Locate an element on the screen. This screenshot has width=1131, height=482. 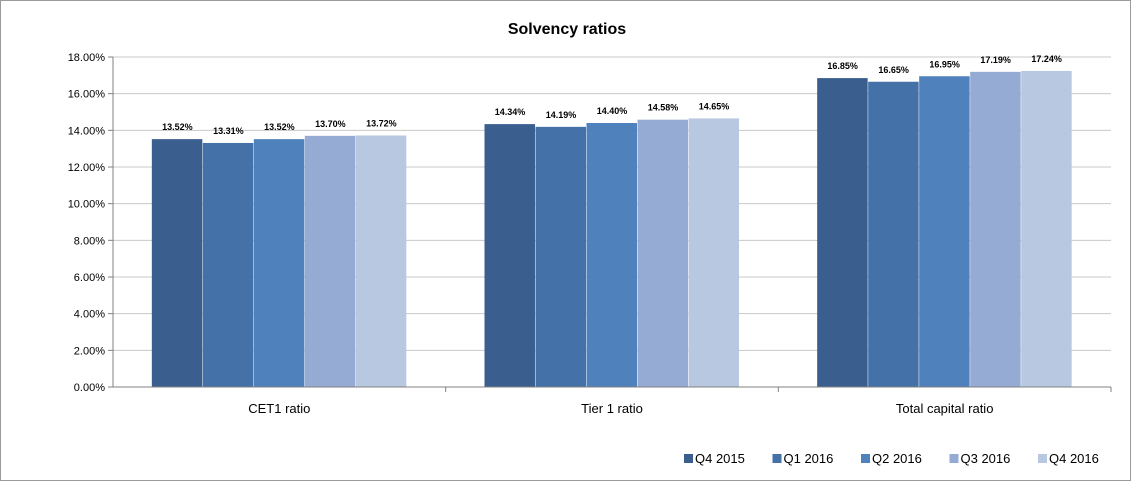
y-tick-label: 14.00% is located at coordinates (87, 131).